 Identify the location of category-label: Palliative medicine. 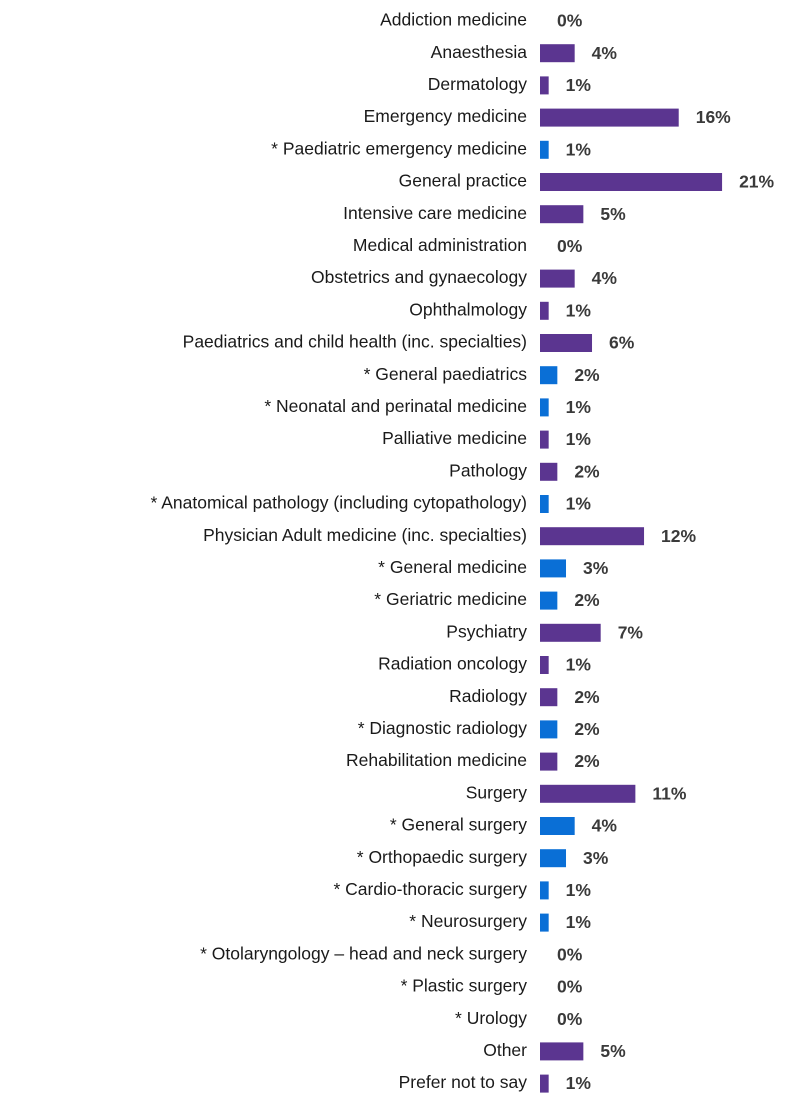
(454, 438).